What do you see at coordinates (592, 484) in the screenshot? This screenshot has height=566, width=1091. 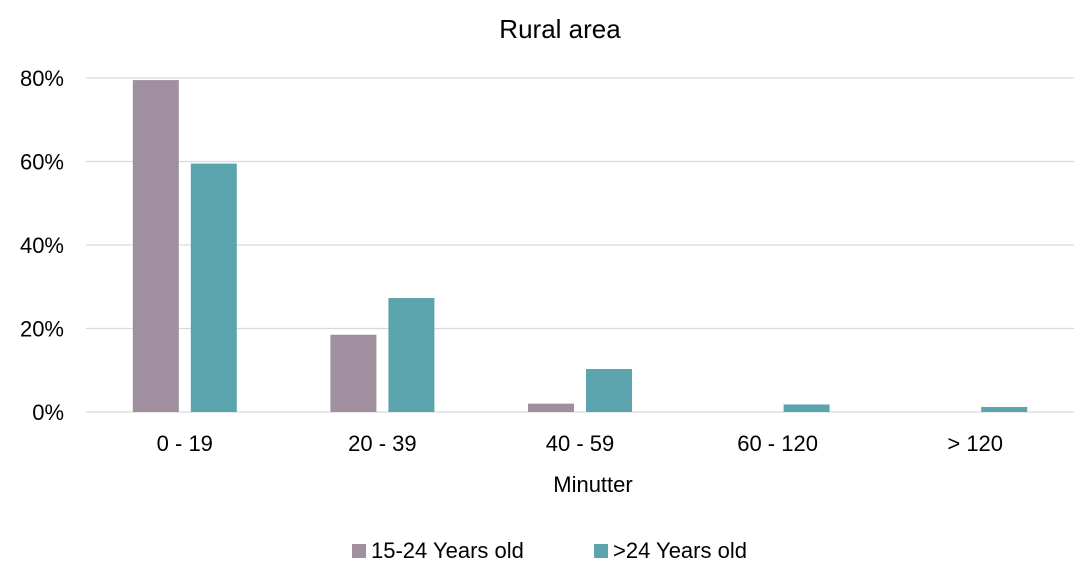 I see `x-axis-title: Minutter` at bounding box center [592, 484].